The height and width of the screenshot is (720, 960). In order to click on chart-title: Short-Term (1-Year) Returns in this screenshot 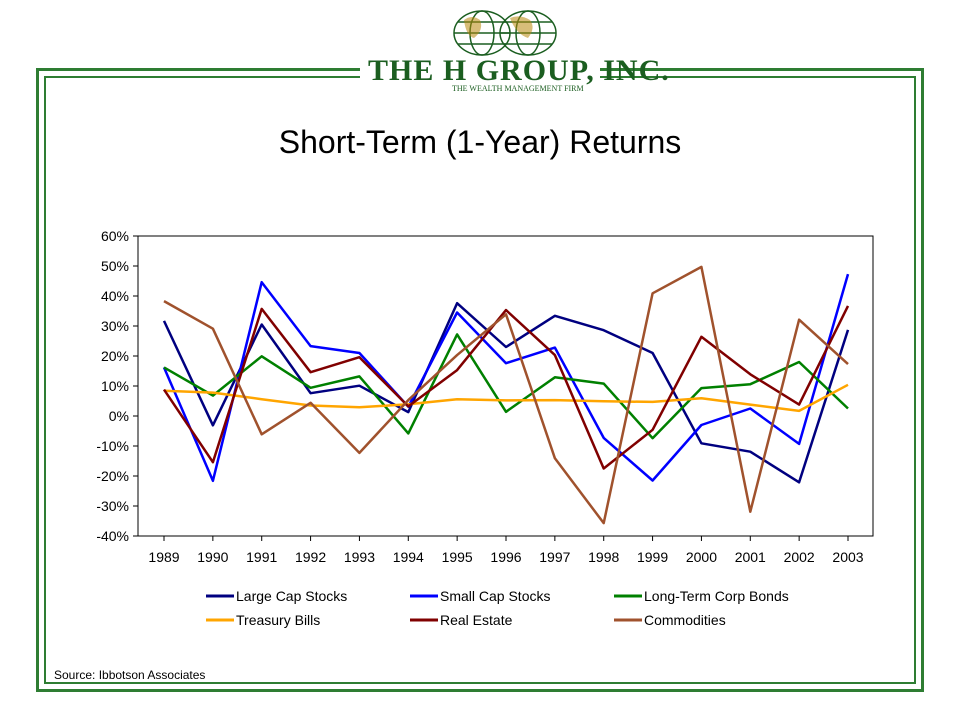, I will do `click(480, 142)`.